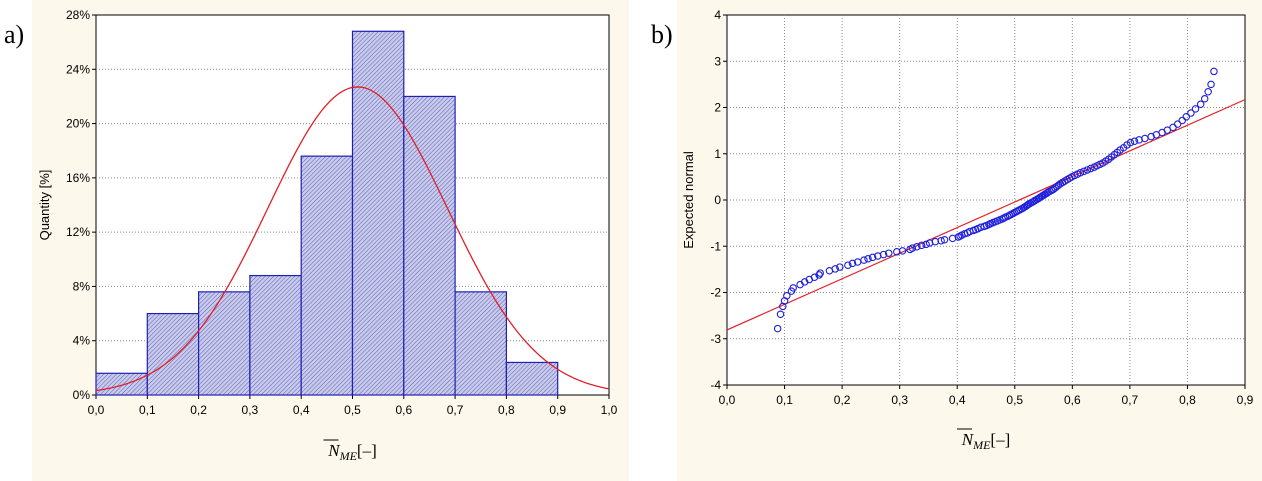 The image size is (1262, 481). What do you see at coordinates (82, 286) in the screenshot?
I see `y-tick-label: 8%` at bounding box center [82, 286].